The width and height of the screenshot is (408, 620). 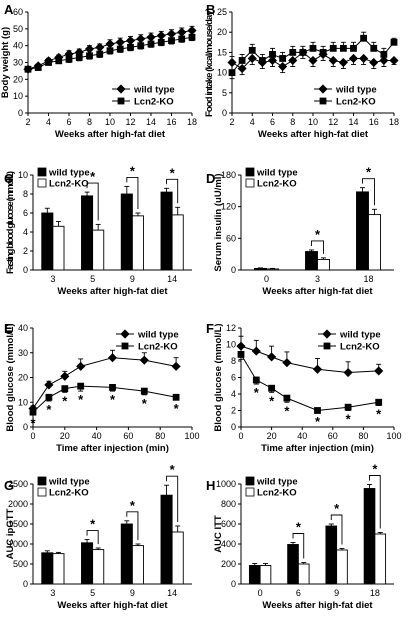 What do you see at coordinates (191, 436) in the screenshot?
I see `x-tick-label: 100` at bounding box center [191, 436].